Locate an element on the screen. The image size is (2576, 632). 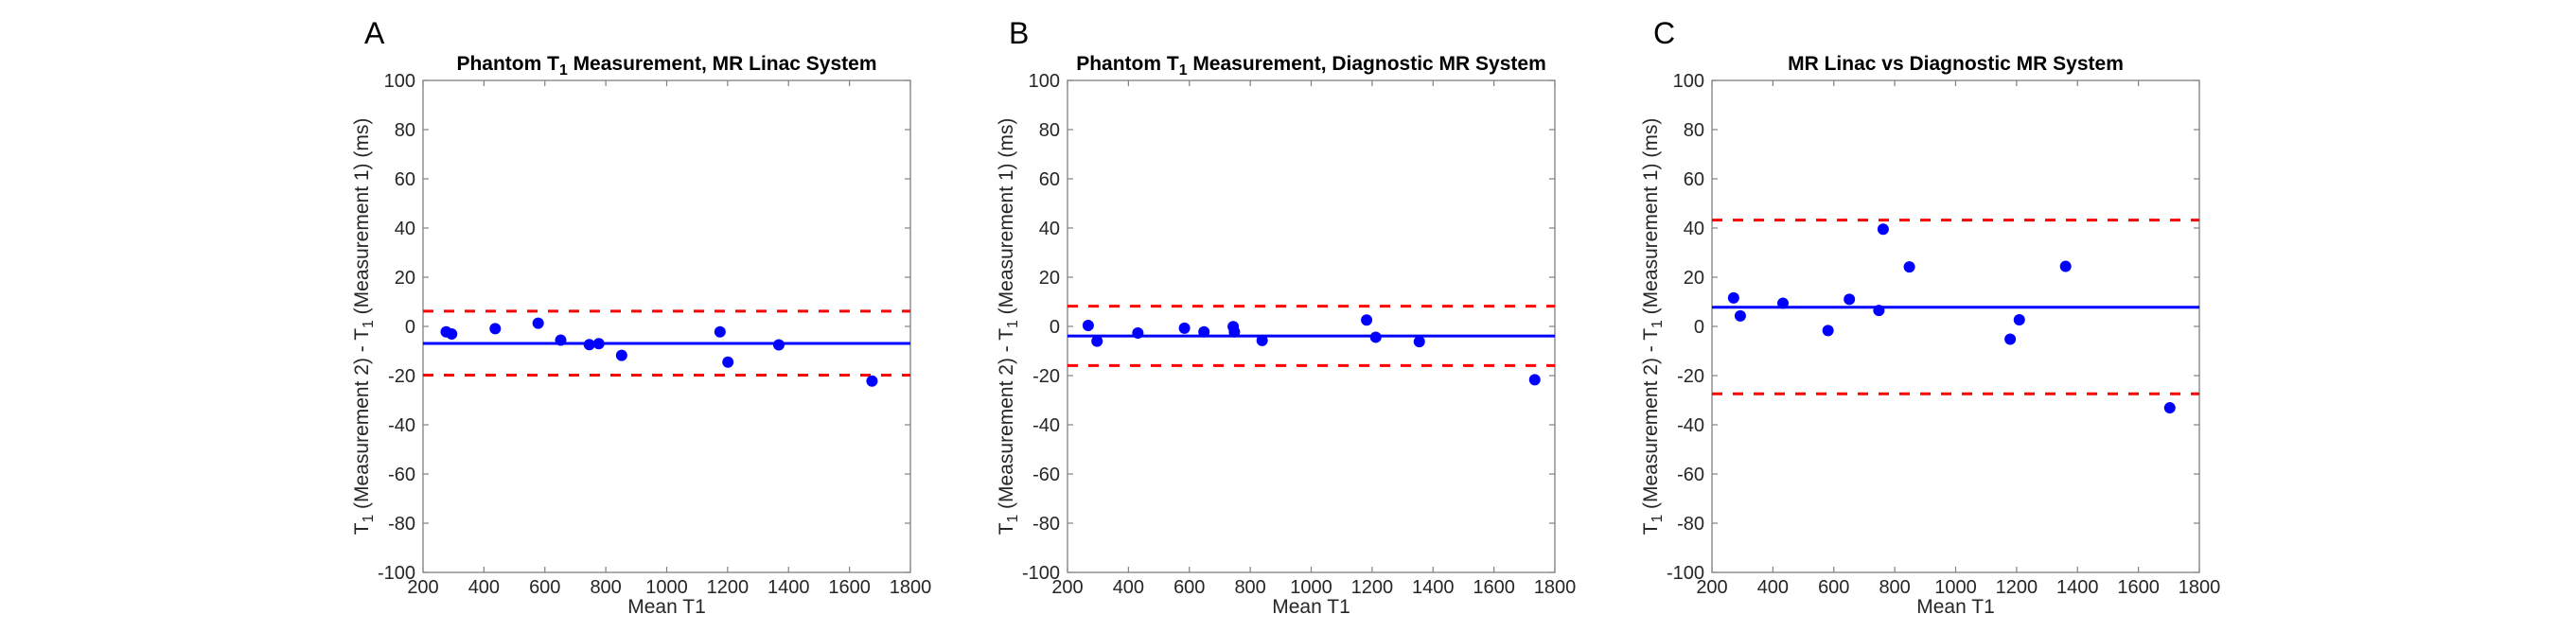
axes-box is located at coordinates (1955, 326).